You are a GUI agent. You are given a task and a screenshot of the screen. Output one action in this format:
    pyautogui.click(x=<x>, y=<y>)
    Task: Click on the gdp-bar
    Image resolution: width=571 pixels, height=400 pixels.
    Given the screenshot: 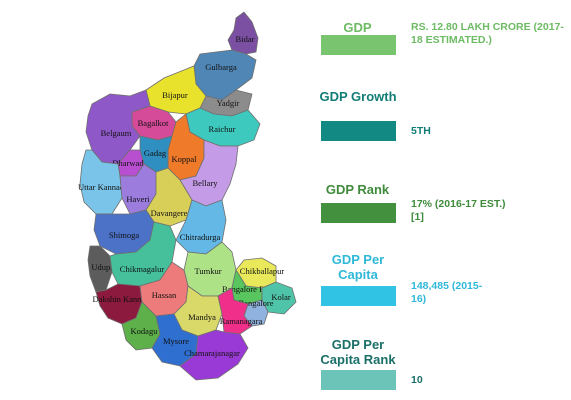 What is the action you would take?
    pyautogui.click(x=358, y=45)
    